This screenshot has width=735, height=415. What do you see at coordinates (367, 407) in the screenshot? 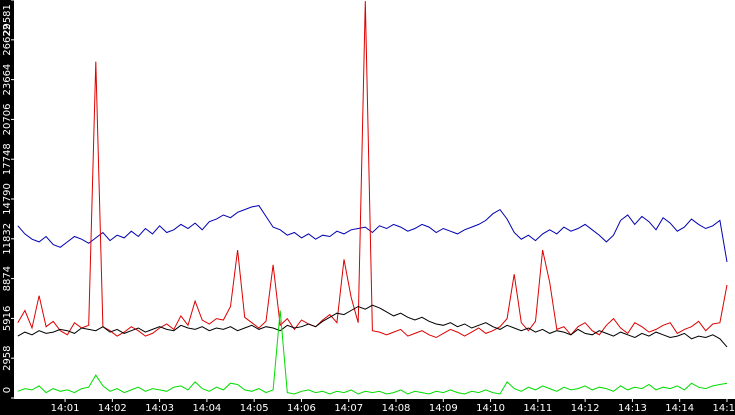
I see `x-axis-strip` at bounding box center [367, 407].